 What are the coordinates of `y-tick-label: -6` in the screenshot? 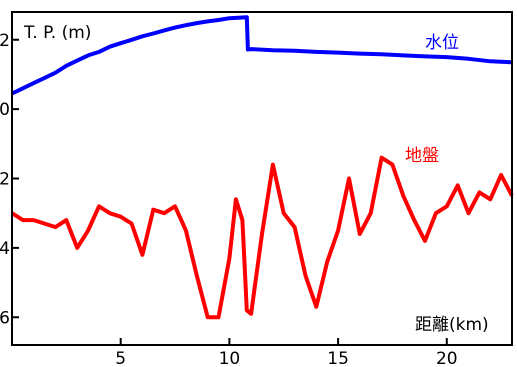 It's located at (5, 318).